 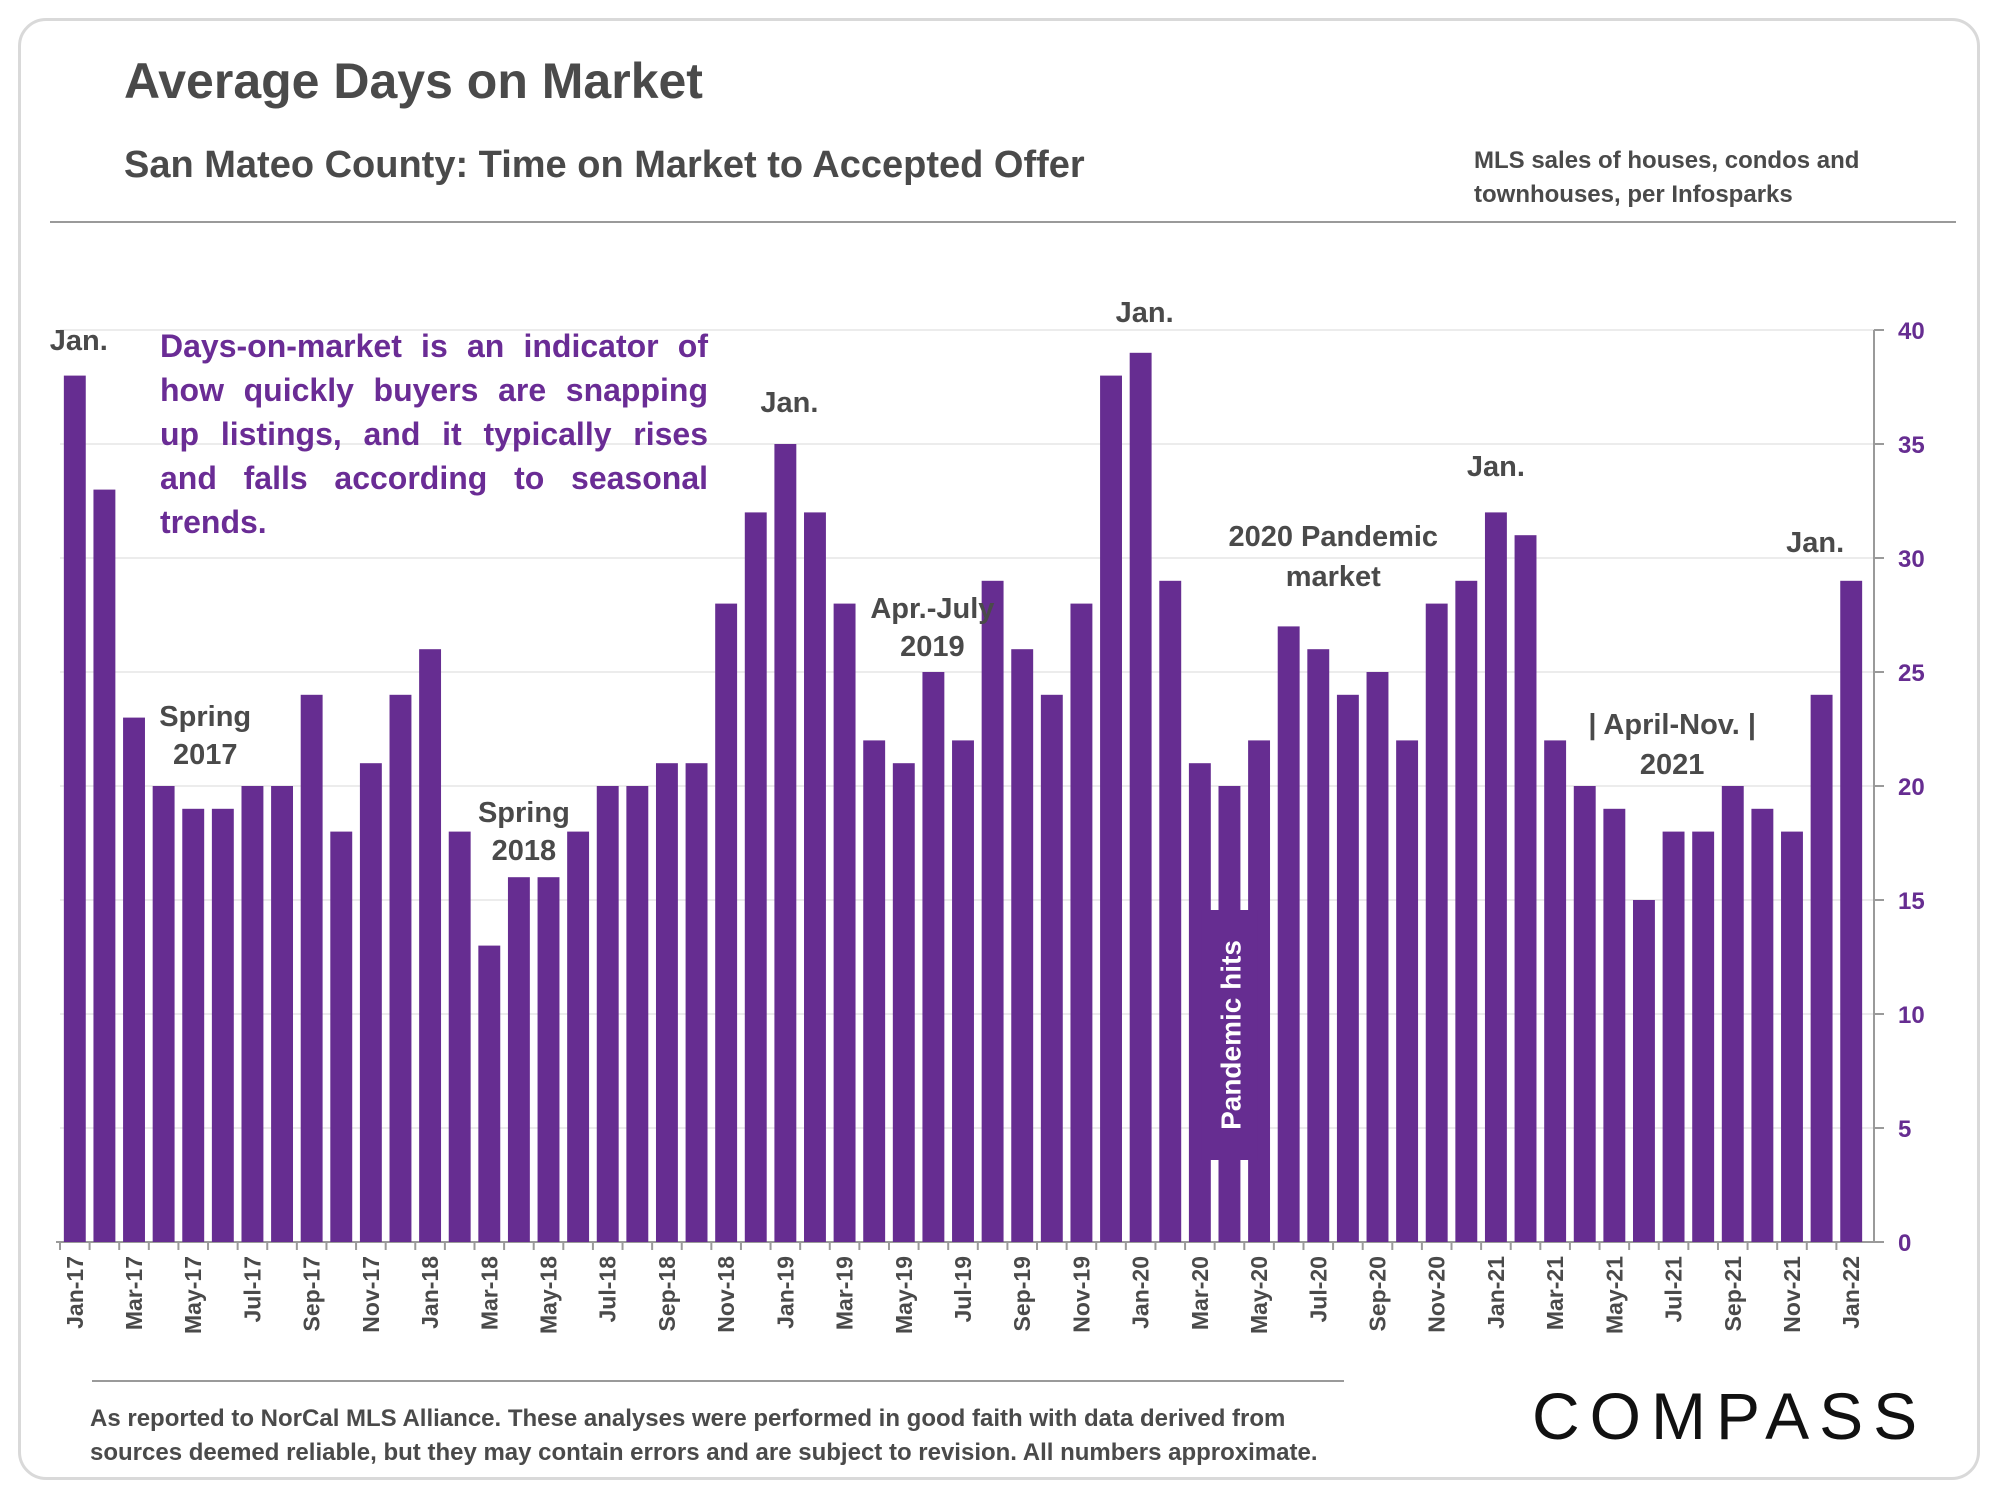 What do you see at coordinates (205, 717) in the screenshot?
I see `annotation-label: Spring` at bounding box center [205, 717].